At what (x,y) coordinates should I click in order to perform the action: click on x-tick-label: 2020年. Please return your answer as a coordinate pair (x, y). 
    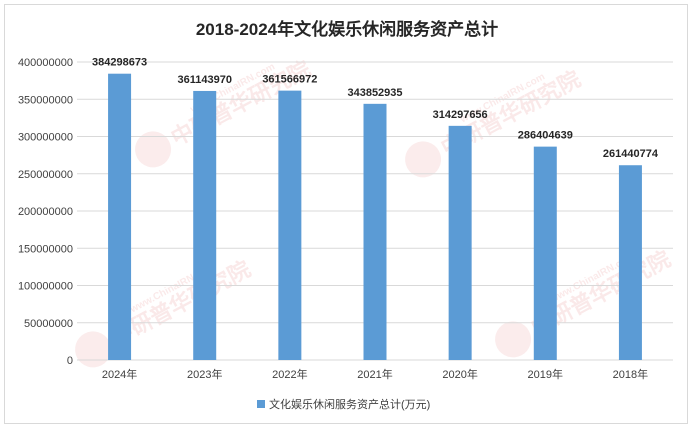
    Looking at the image, I should click on (459, 374).